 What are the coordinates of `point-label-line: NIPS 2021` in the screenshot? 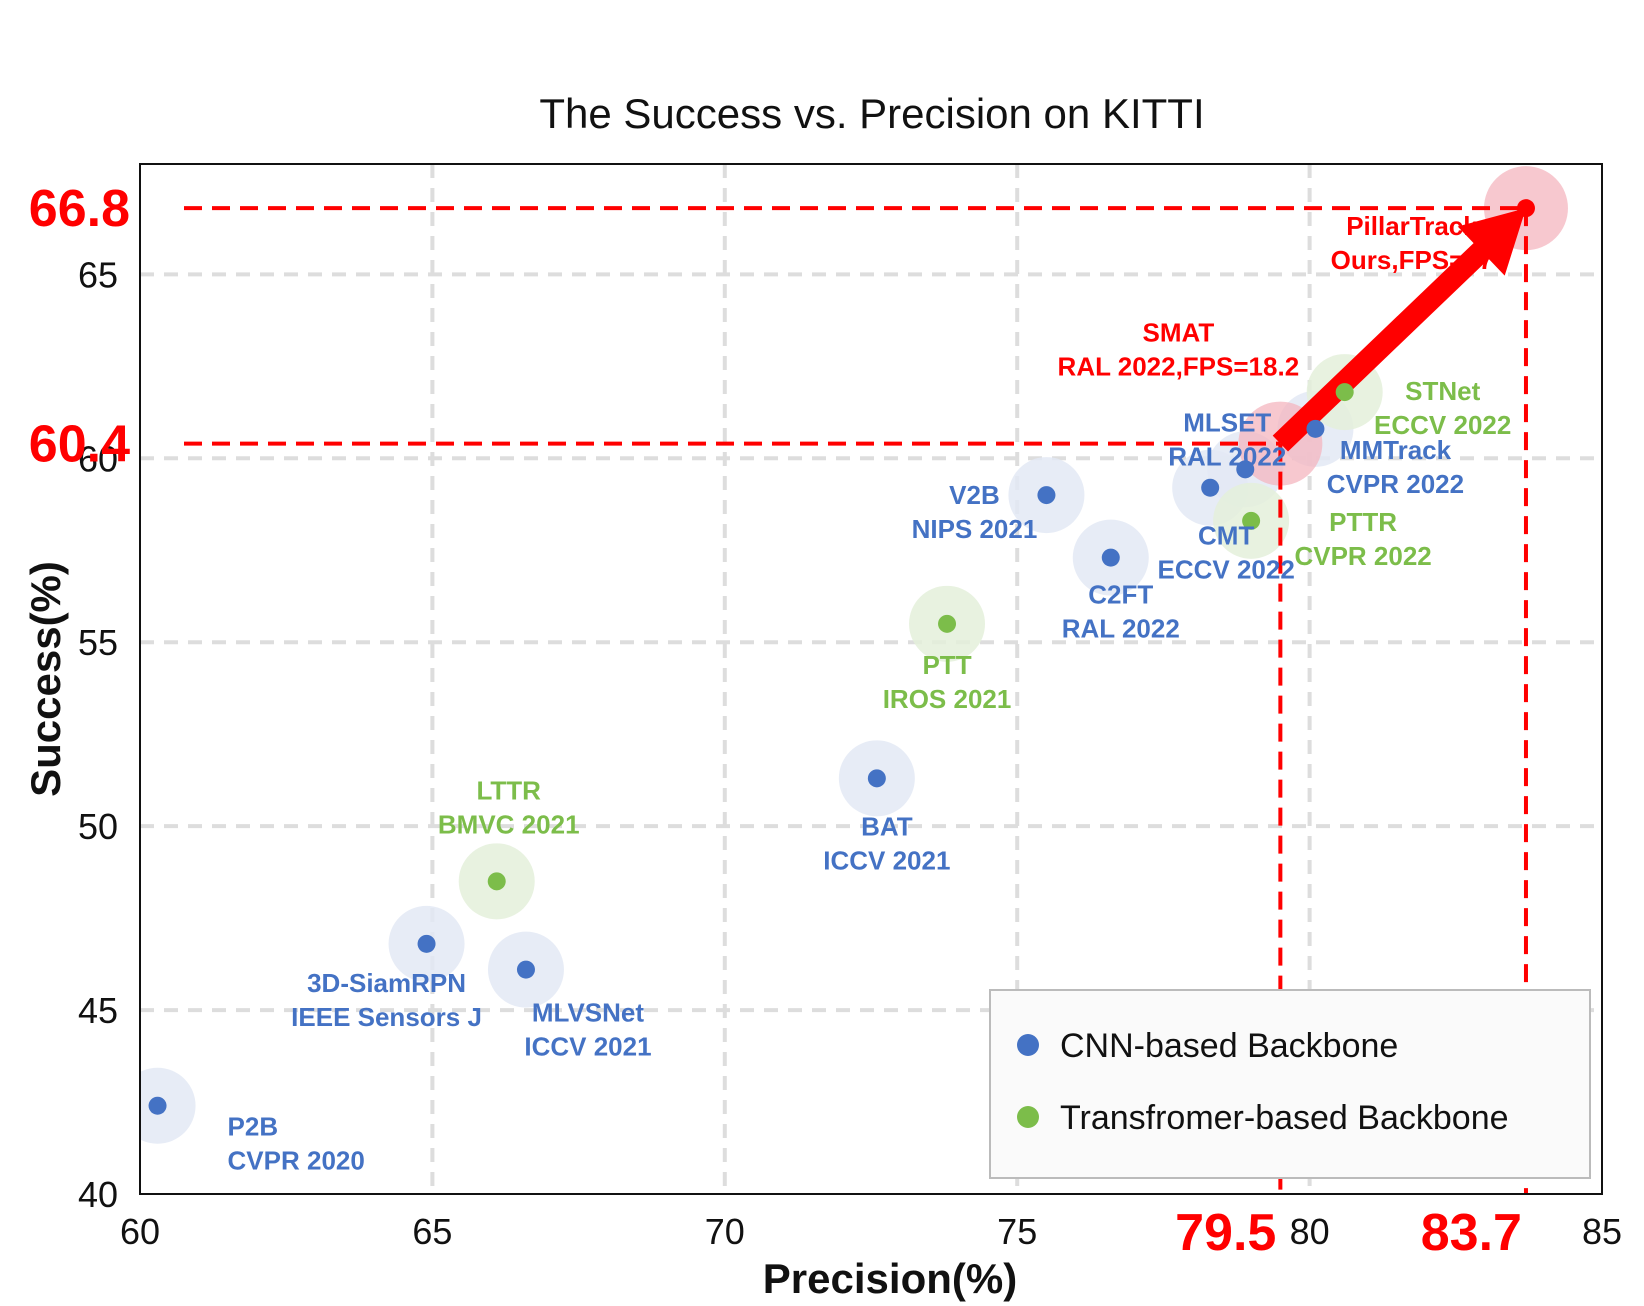 It's located at (975, 529).